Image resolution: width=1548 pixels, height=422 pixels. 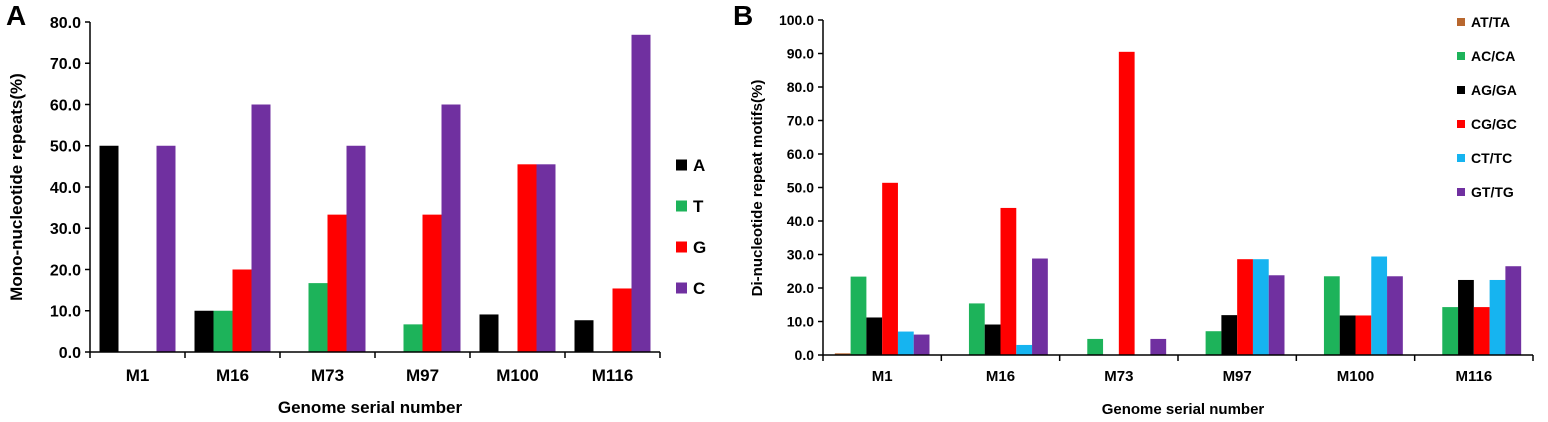 I want to click on panel-b-legend-label-ag-ga: AG/GA, so click(x=1494, y=90).